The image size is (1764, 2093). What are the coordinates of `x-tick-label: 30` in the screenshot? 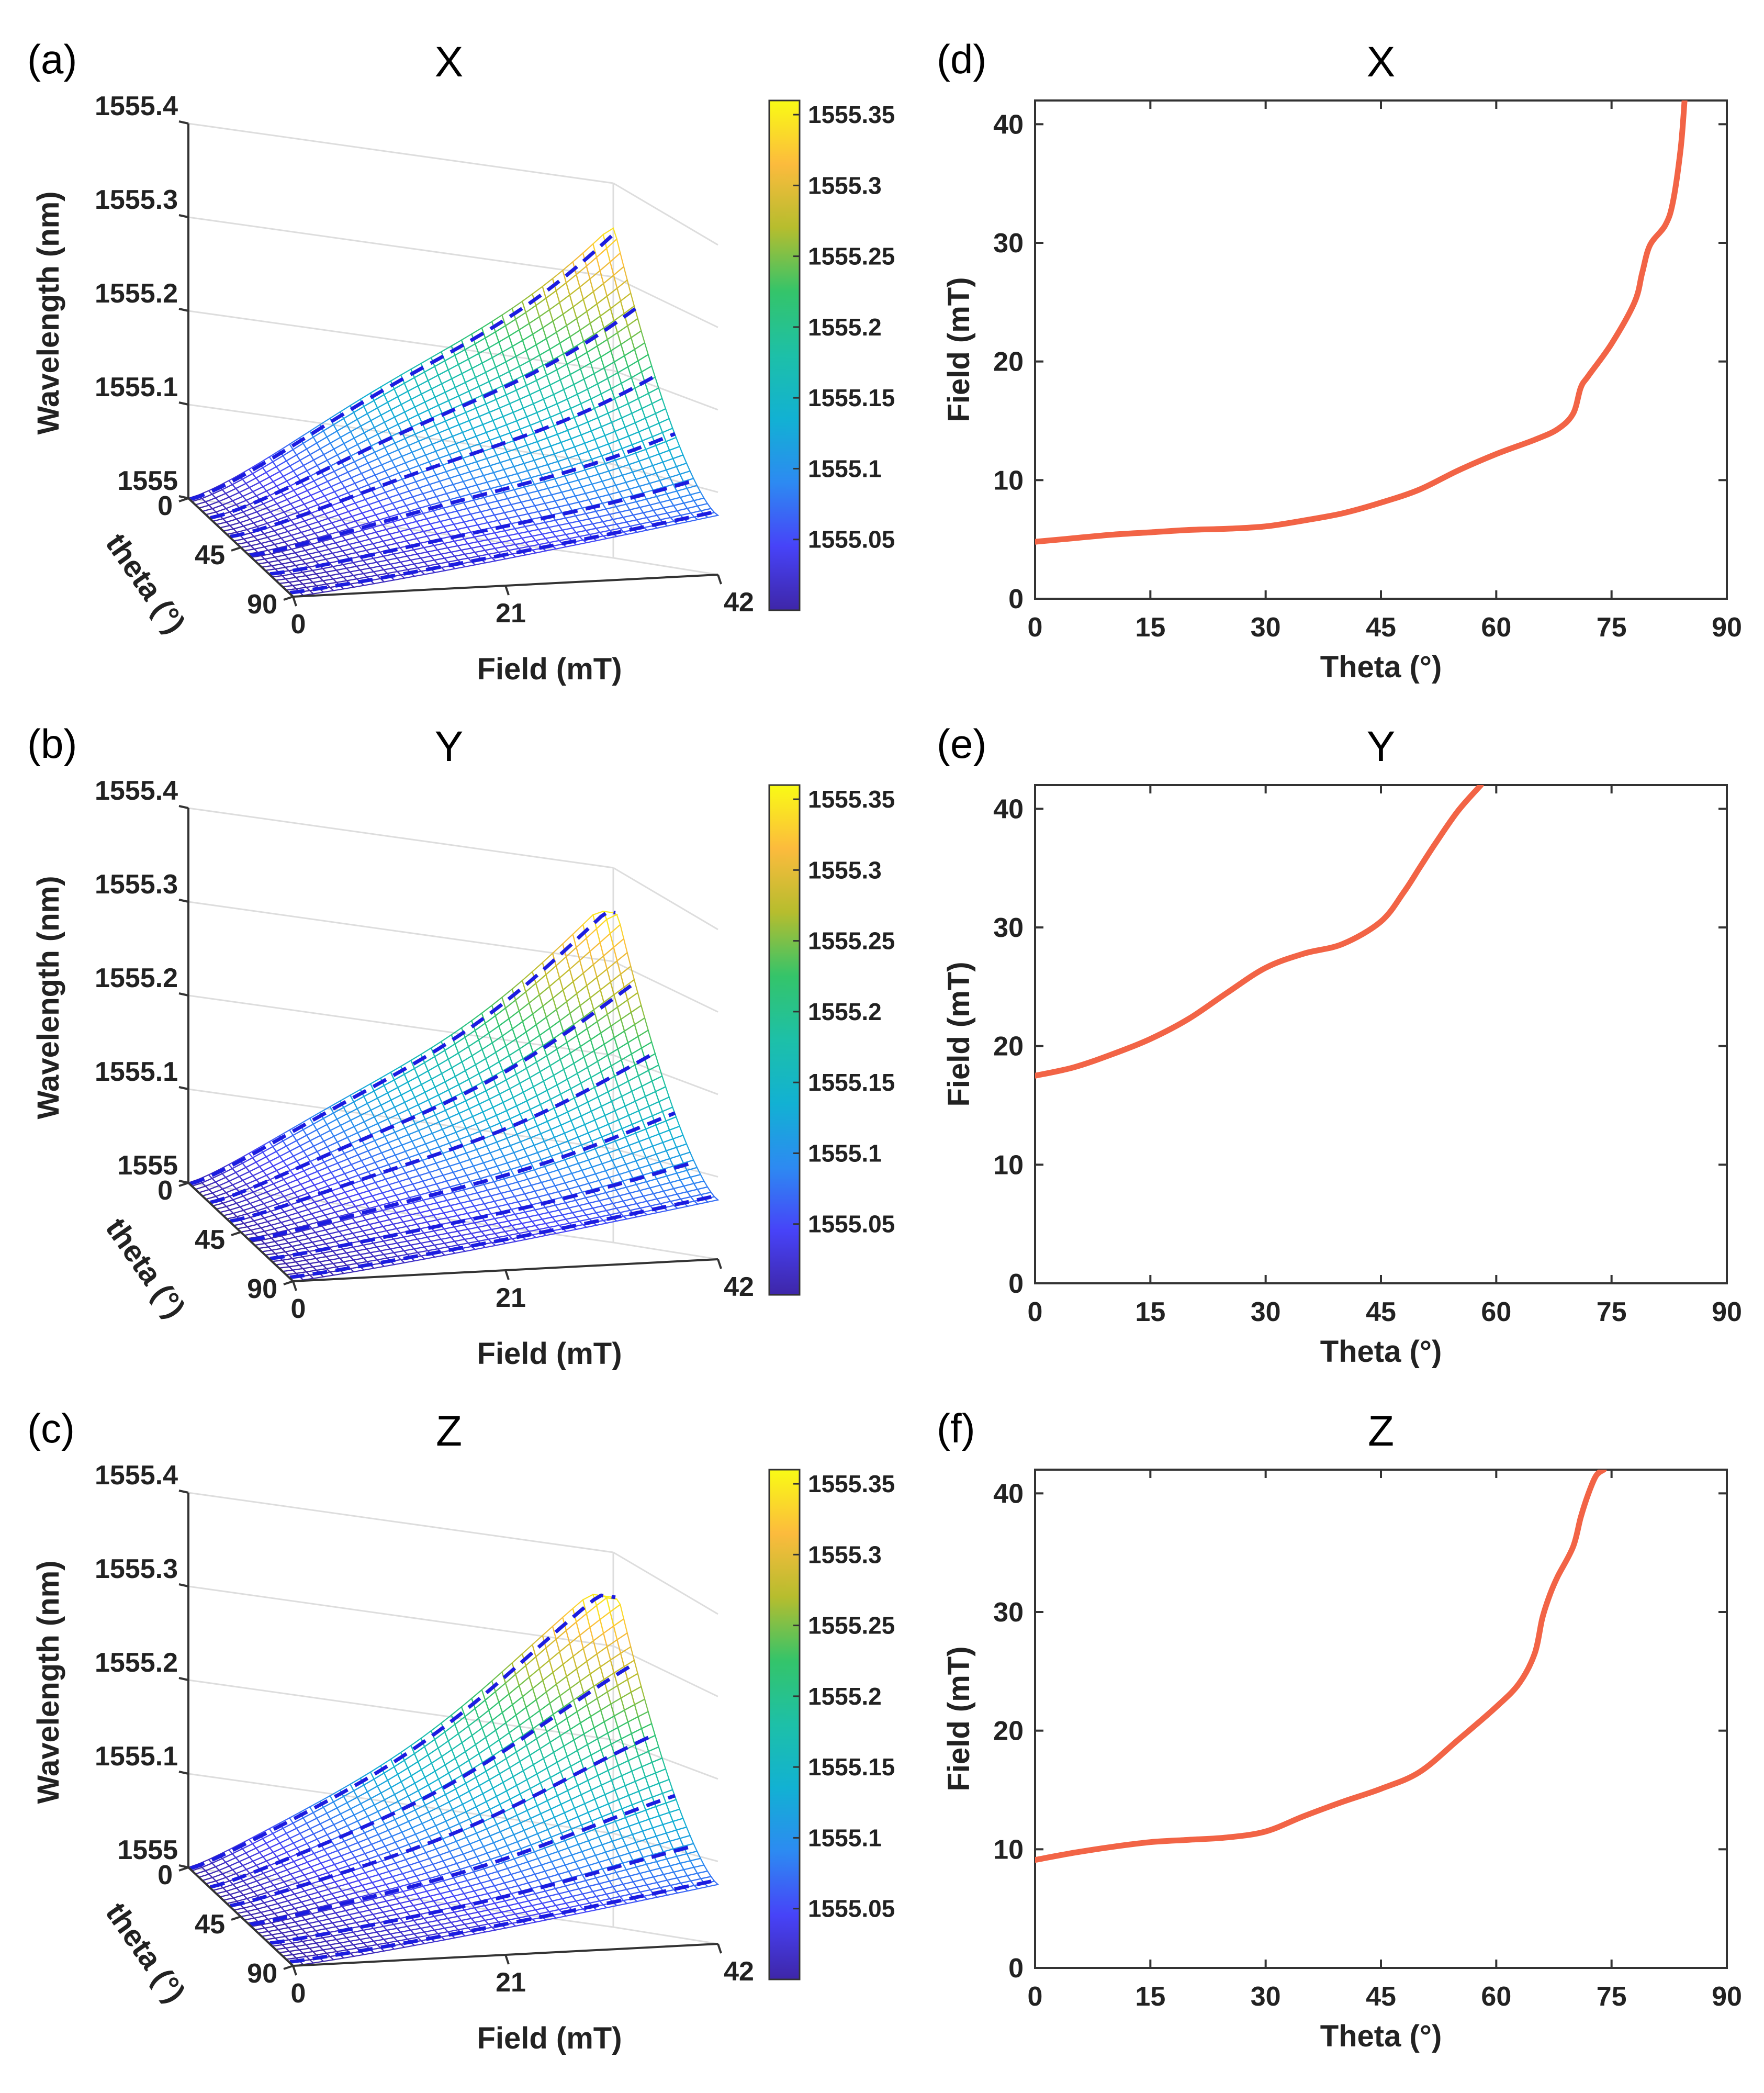 It's located at (1266, 1312).